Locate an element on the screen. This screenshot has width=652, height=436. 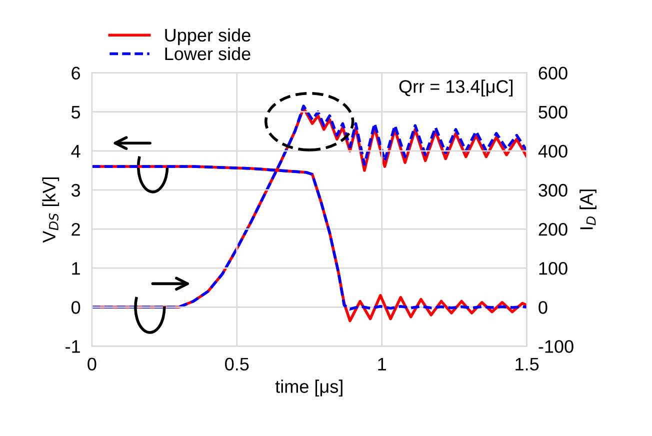
y-tick-label: 2 is located at coordinates (76, 229).